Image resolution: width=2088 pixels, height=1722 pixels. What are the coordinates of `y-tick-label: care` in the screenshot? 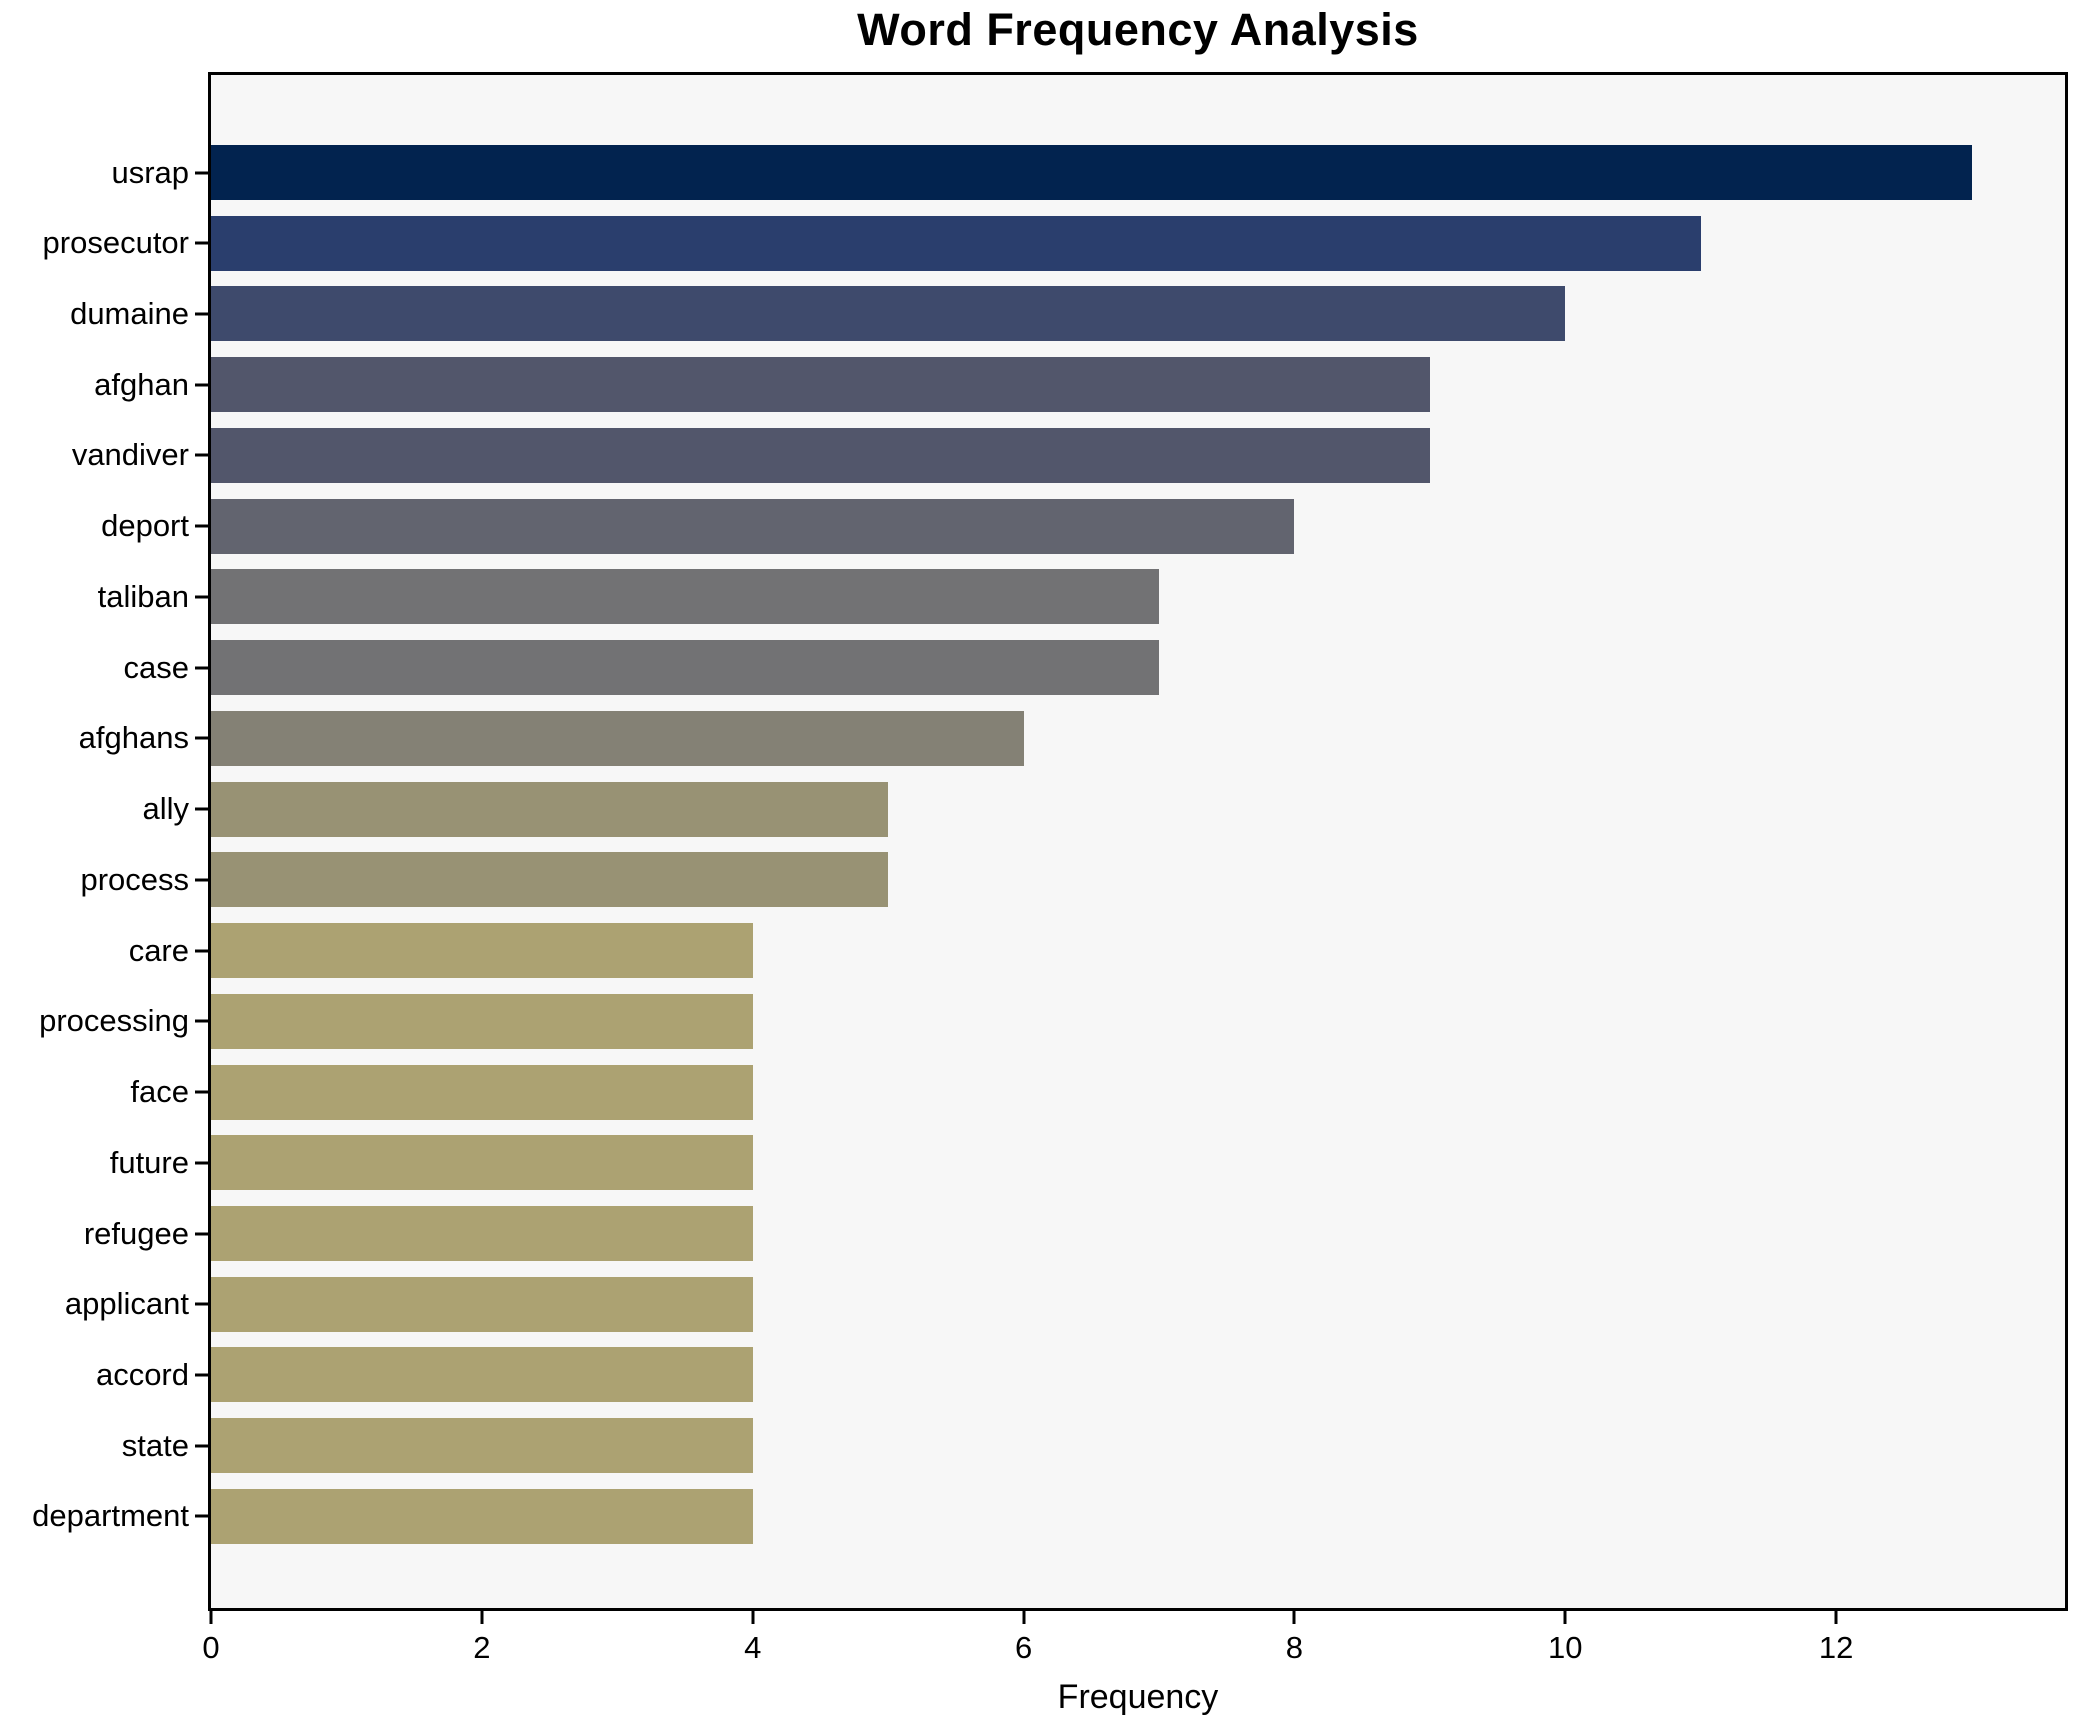 It's located at (158, 950).